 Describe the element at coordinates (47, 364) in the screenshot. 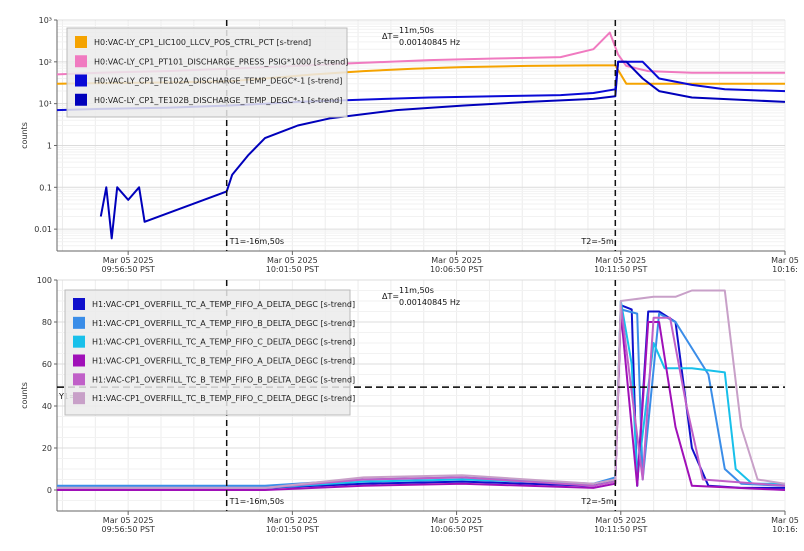

I see `y-tick-label: 60` at that location.